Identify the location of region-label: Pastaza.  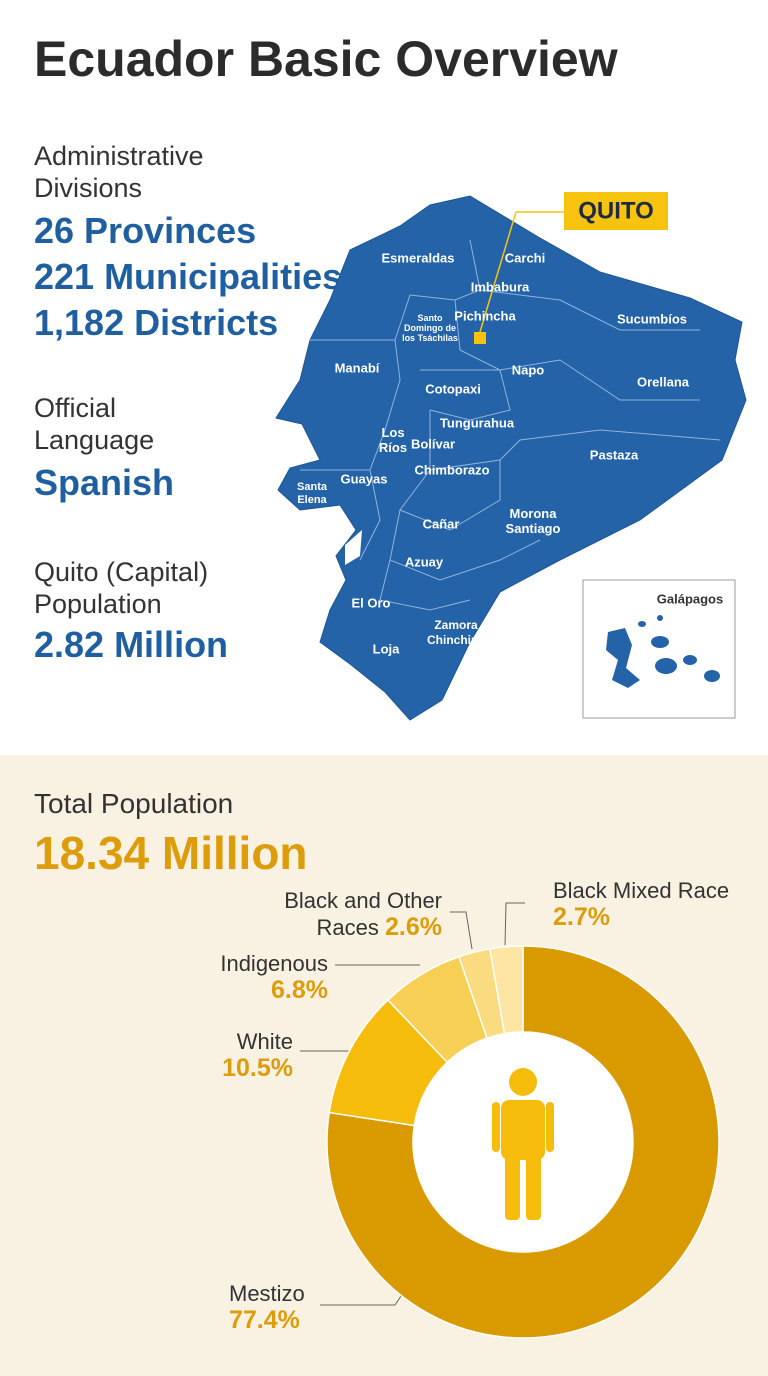
(614, 455).